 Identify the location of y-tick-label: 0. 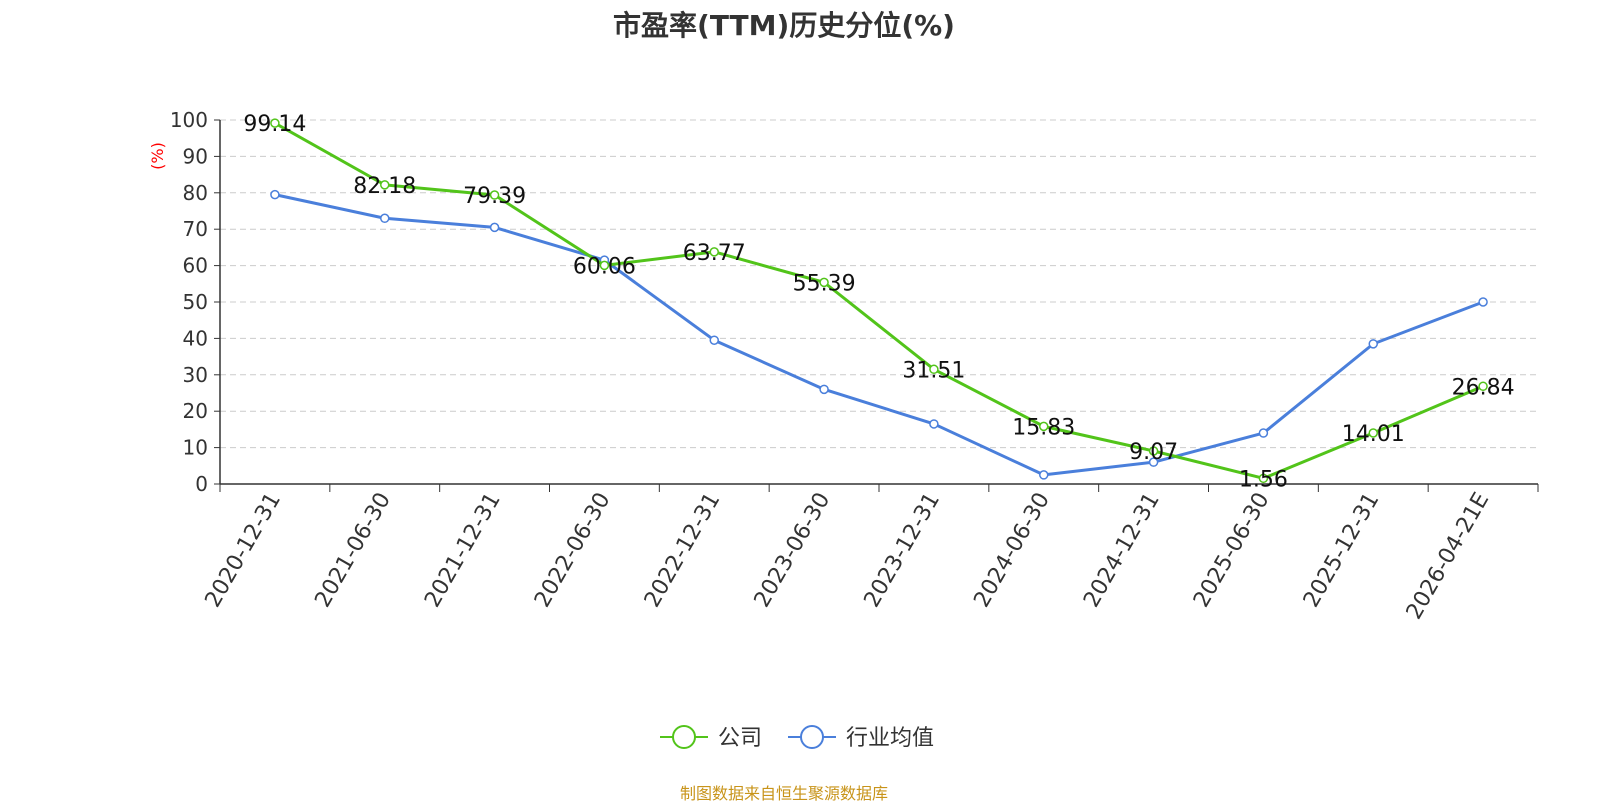
(201, 484).